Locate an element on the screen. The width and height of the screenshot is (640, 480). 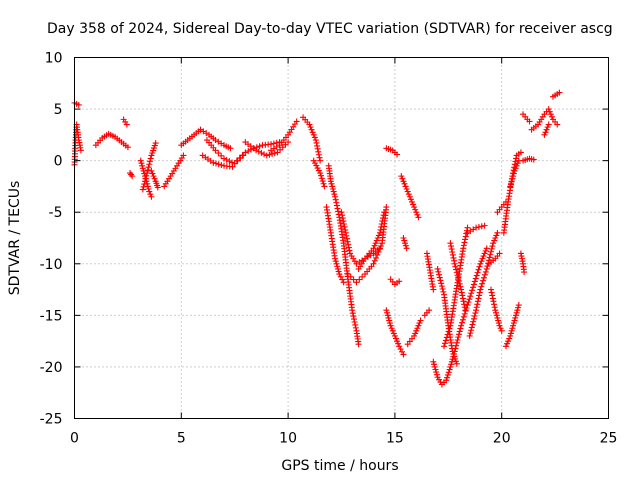
x-tick-label: 15 is located at coordinates (395, 439).